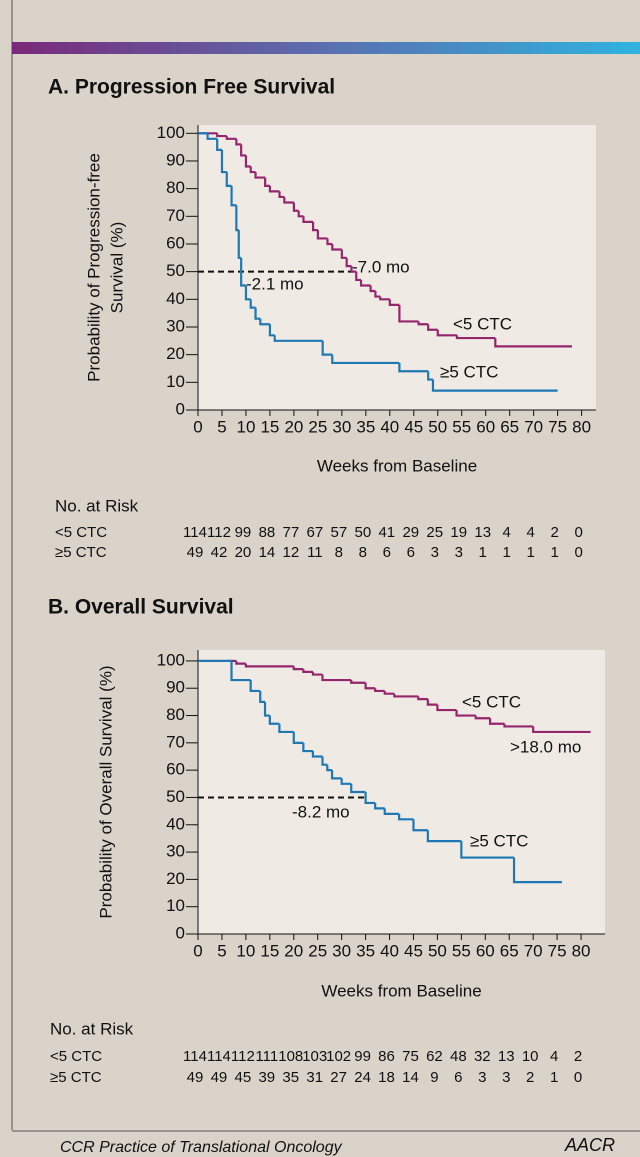  I want to click on annotation: -2.1 mo, so click(275, 283).